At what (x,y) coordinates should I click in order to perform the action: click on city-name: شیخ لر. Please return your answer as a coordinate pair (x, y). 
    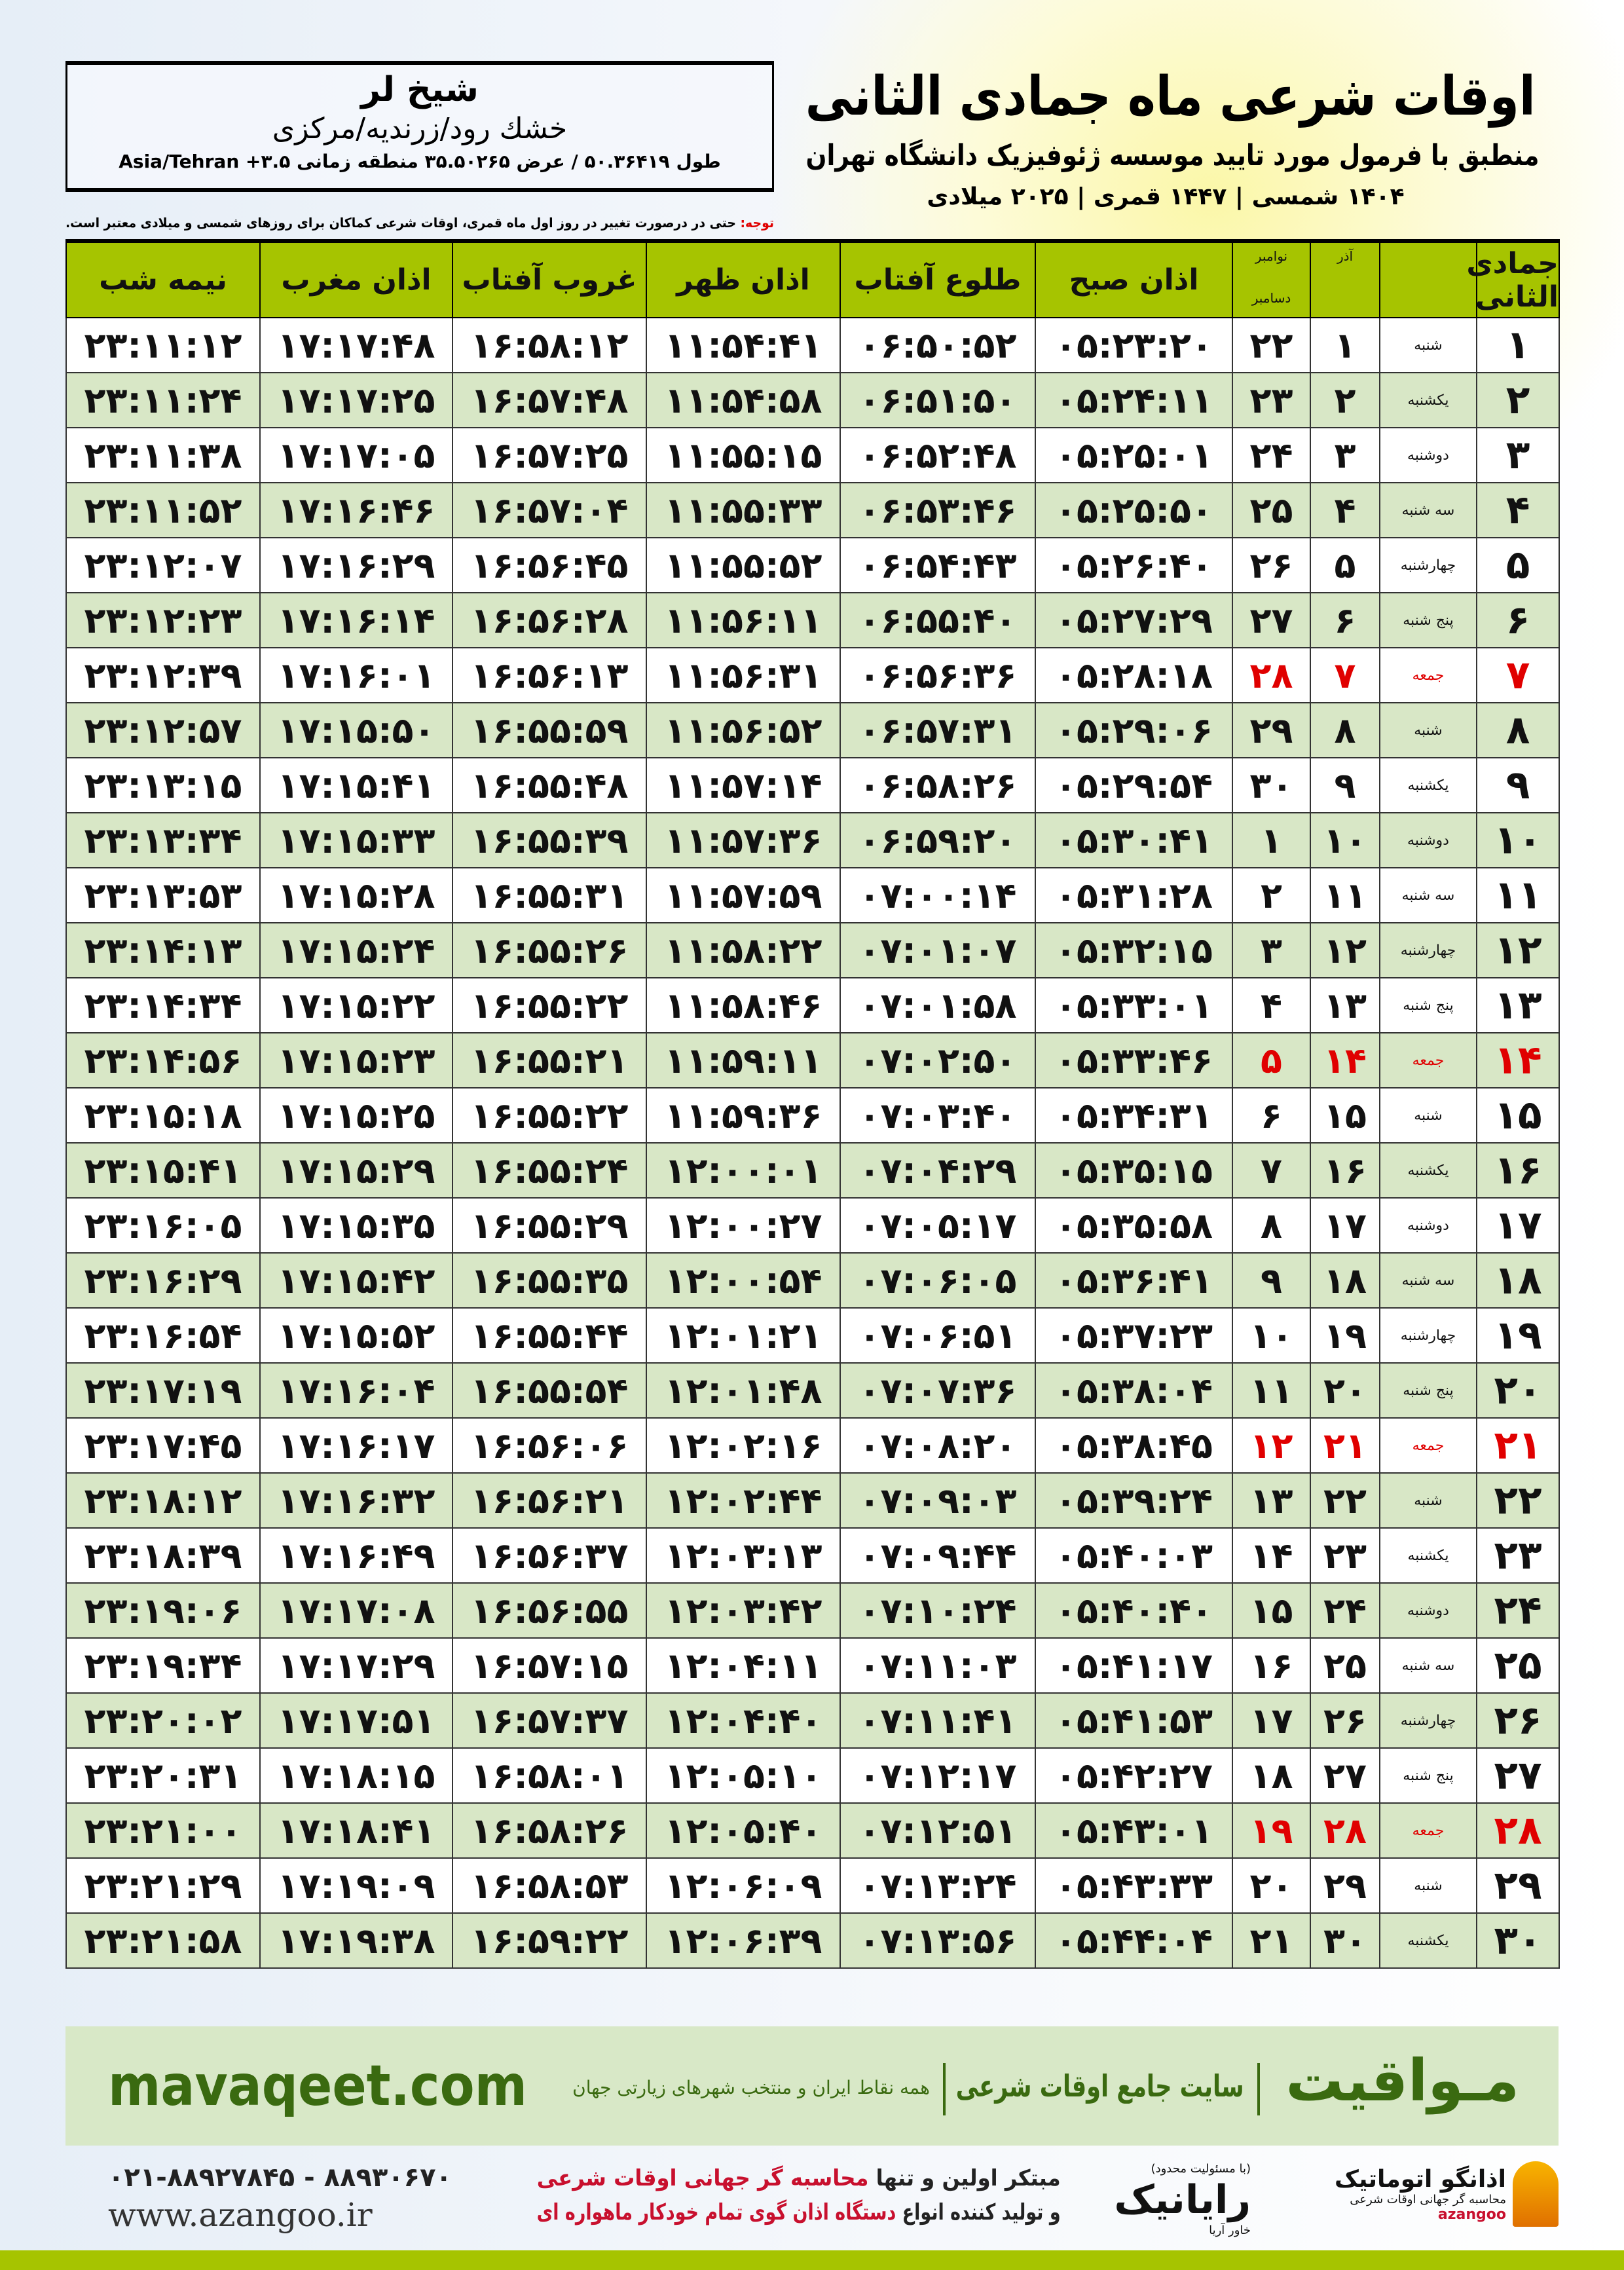
    Looking at the image, I should click on (420, 89).